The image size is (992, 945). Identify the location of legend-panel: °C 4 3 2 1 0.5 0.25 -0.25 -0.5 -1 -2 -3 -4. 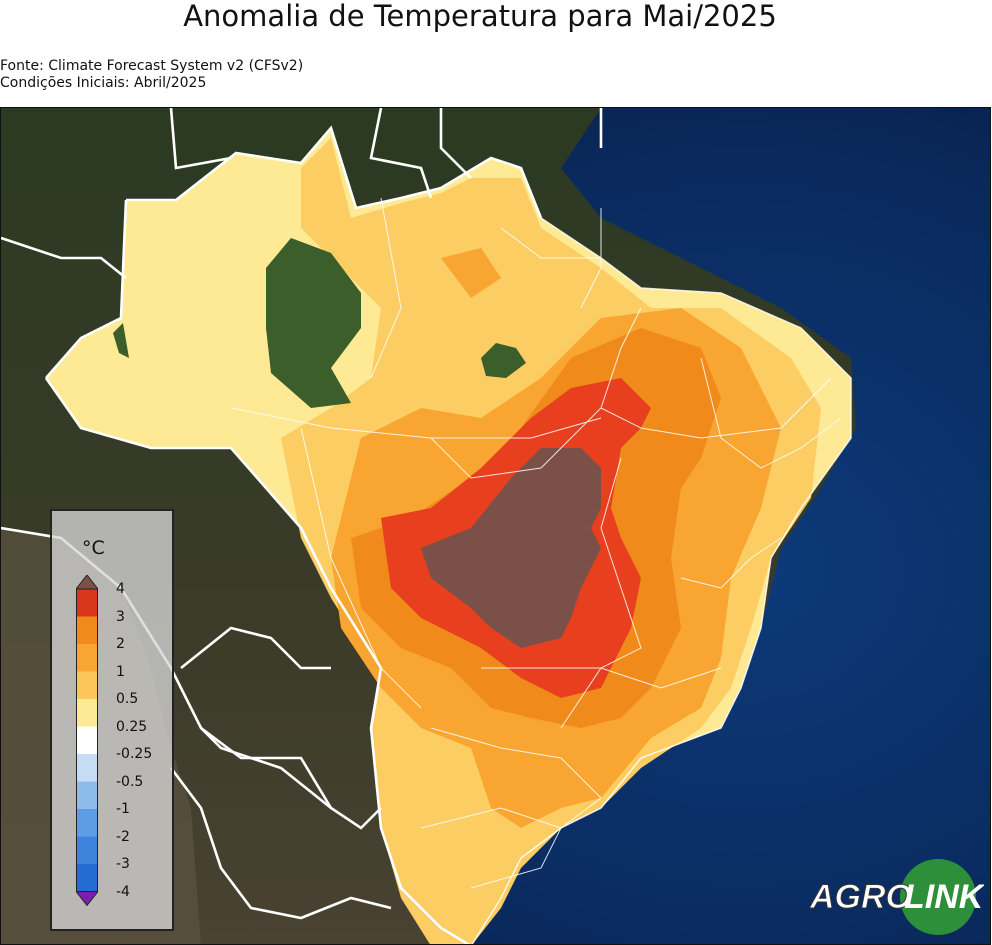
(112, 720).